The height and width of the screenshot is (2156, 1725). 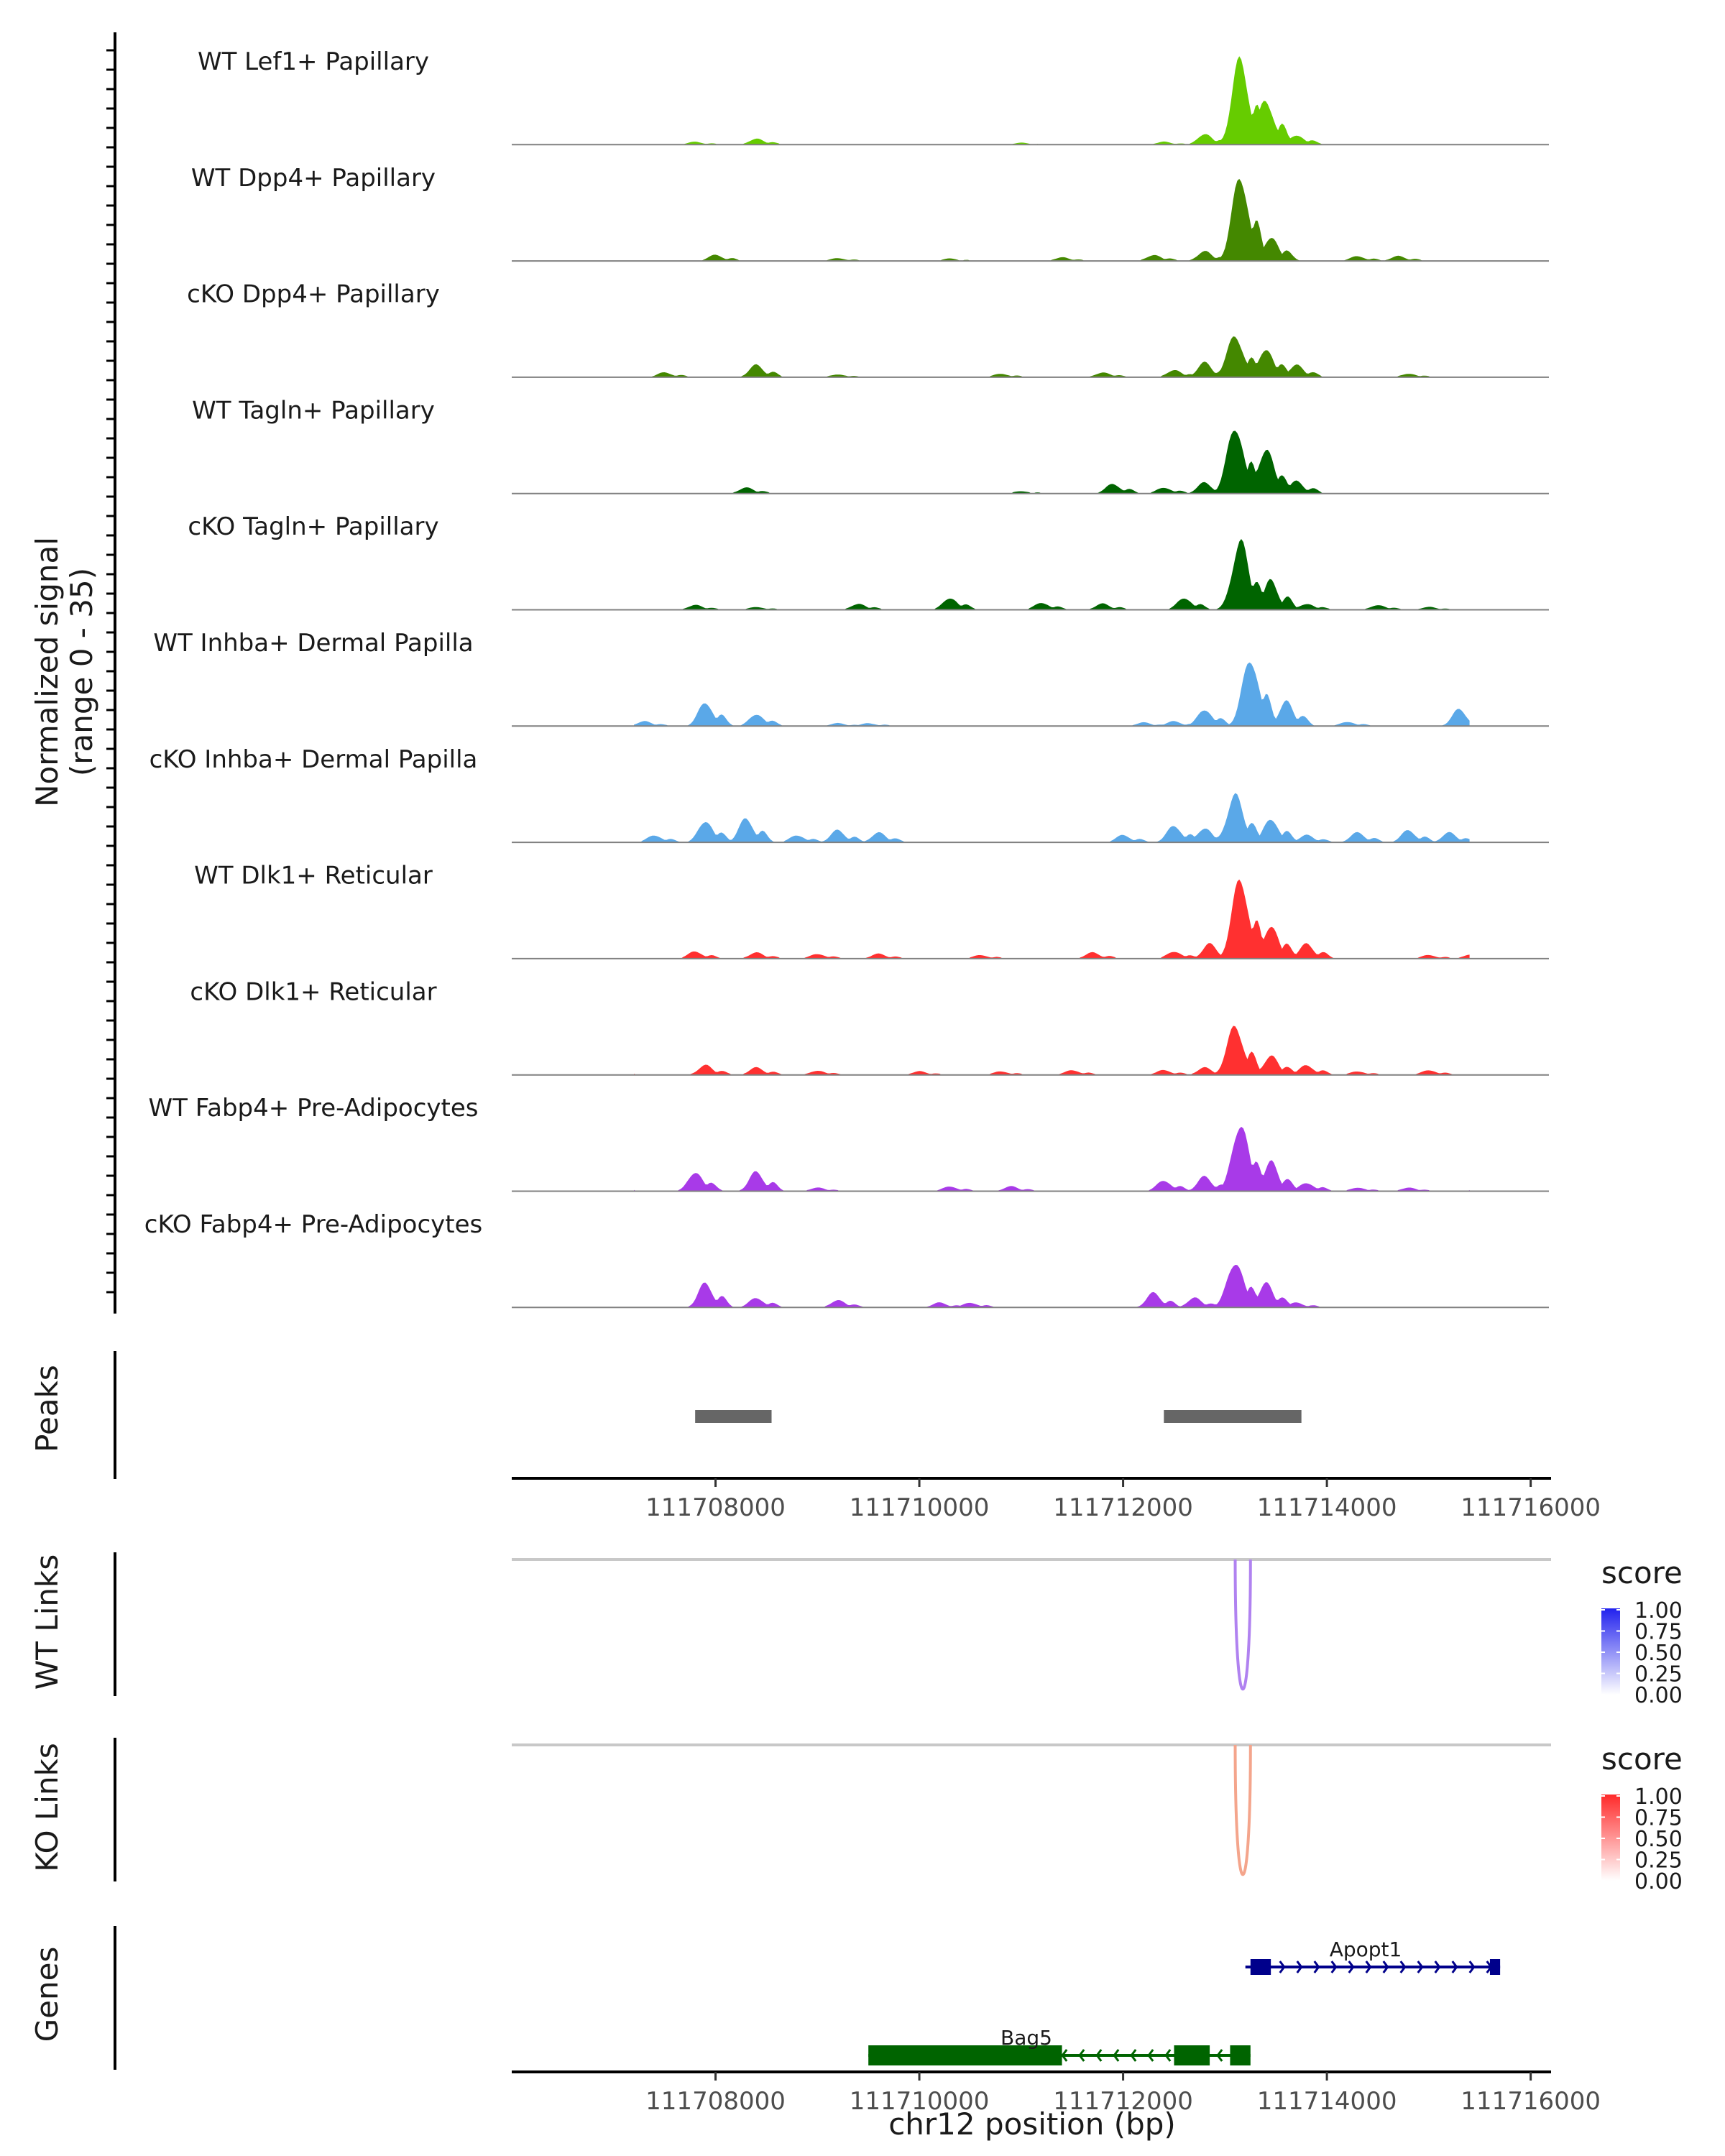 I want to click on coverage-track-3: WT Tagln+ Papillary, so click(x=870, y=445).